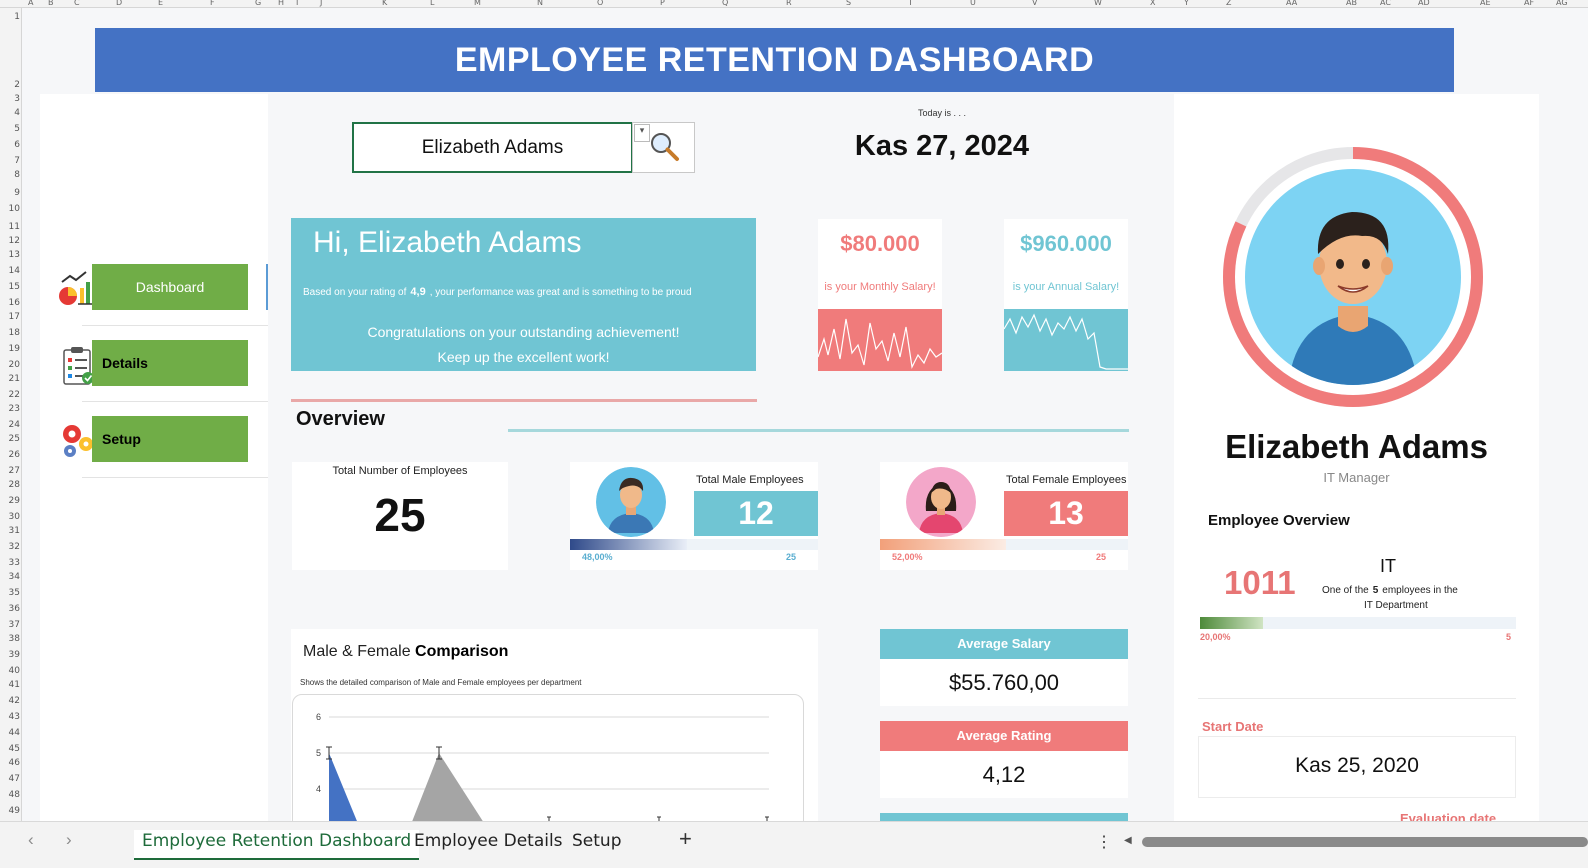 Image resolution: width=1588 pixels, height=868 pixels. Describe the element at coordinates (1186, 3) in the screenshot. I see `column-label: Y` at that location.